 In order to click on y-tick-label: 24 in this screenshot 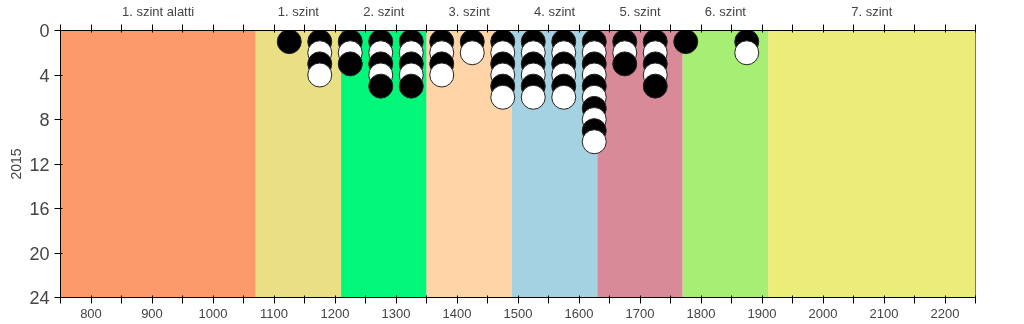, I will do `click(39, 298)`.